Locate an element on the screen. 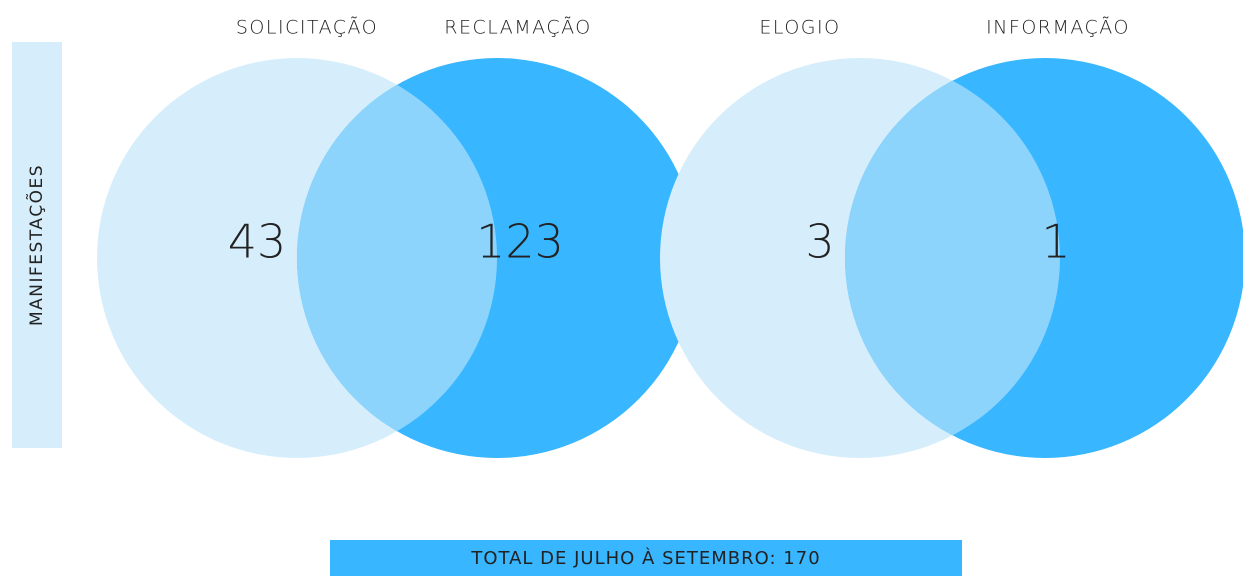  group-value: 123 is located at coordinates (520, 242).